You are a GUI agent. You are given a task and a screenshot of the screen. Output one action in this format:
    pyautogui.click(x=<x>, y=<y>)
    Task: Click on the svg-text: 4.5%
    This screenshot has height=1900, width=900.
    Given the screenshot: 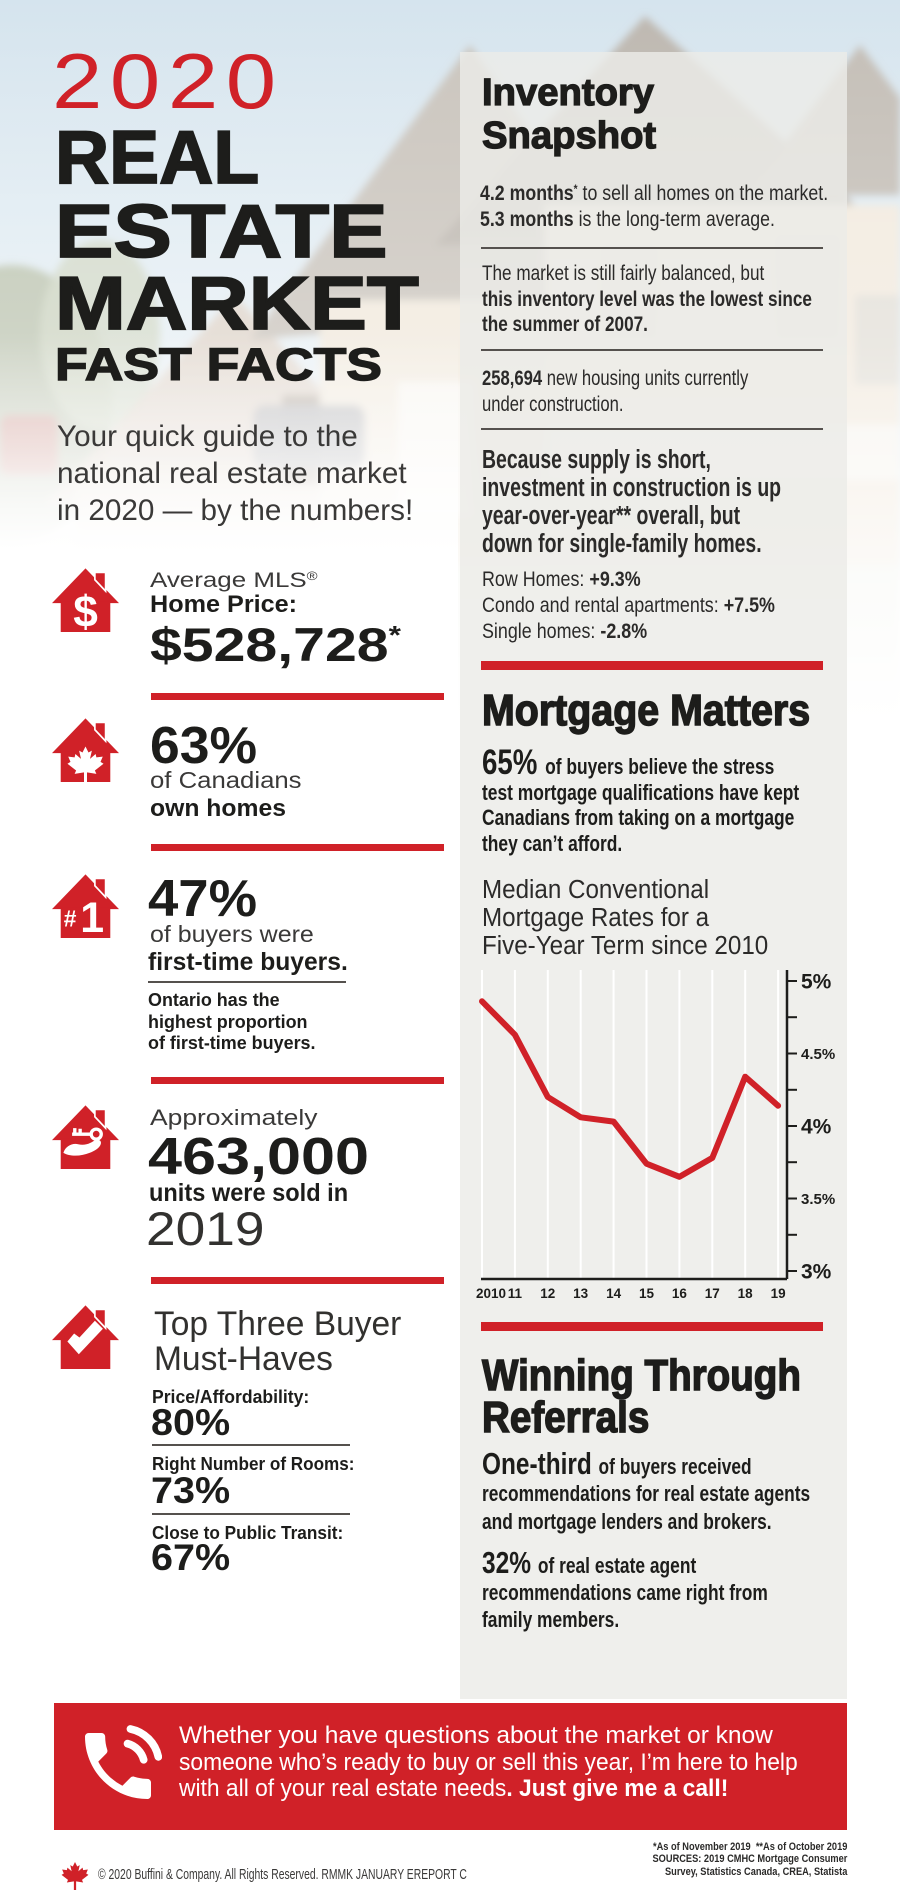 What is the action you would take?
    pyautogui.click(x=818, y=1054)
    